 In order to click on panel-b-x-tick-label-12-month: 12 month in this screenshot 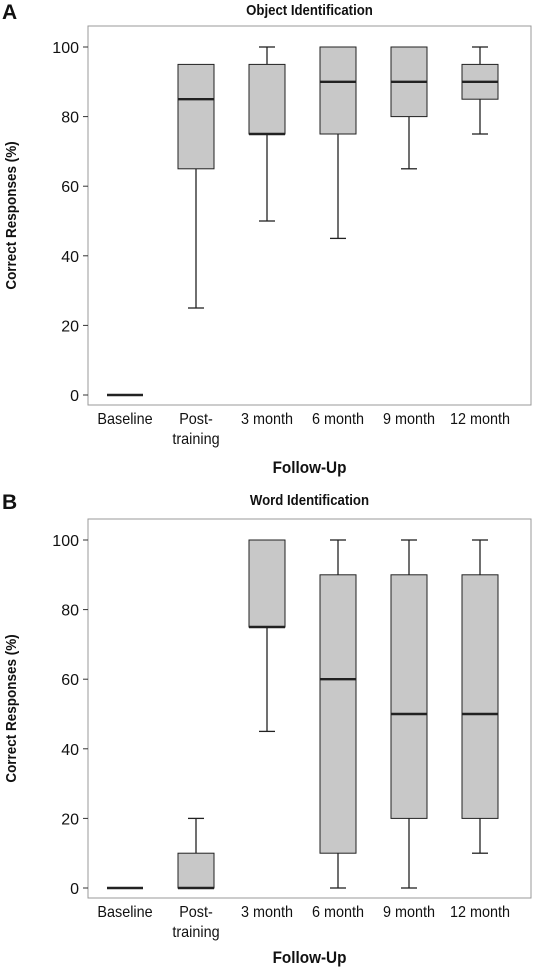, I will do `click(480, 912)`.